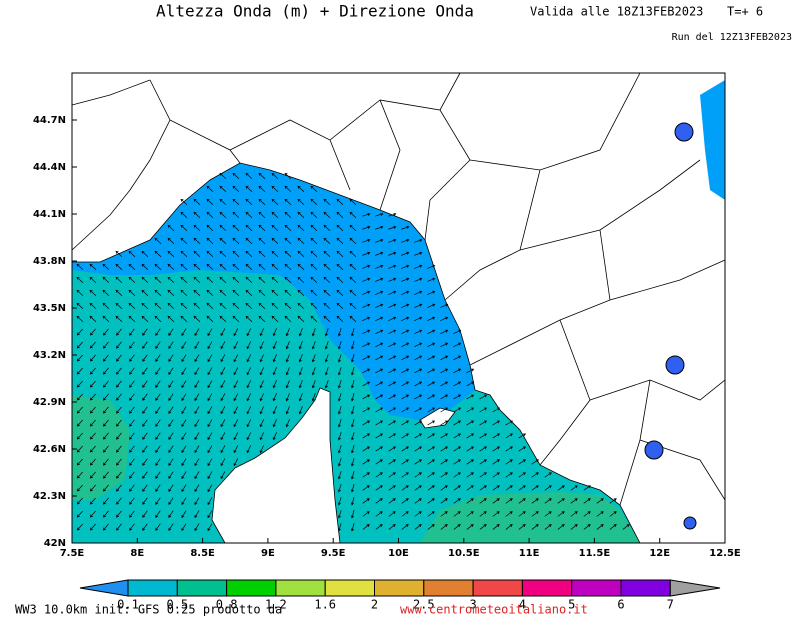 This screenshot has height=618, width=800. Describe the element at coordinates (251, 588) in the screenshot. I see `colorbar-cell` at that location.